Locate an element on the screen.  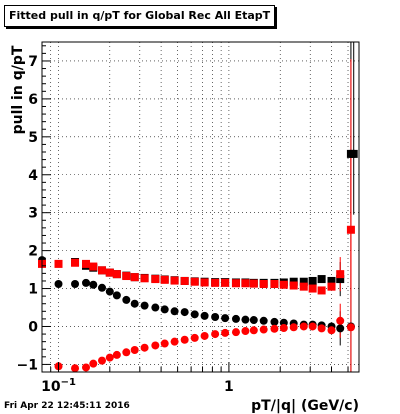
y-tick-label: 0 is located at coordinates (33, 327).